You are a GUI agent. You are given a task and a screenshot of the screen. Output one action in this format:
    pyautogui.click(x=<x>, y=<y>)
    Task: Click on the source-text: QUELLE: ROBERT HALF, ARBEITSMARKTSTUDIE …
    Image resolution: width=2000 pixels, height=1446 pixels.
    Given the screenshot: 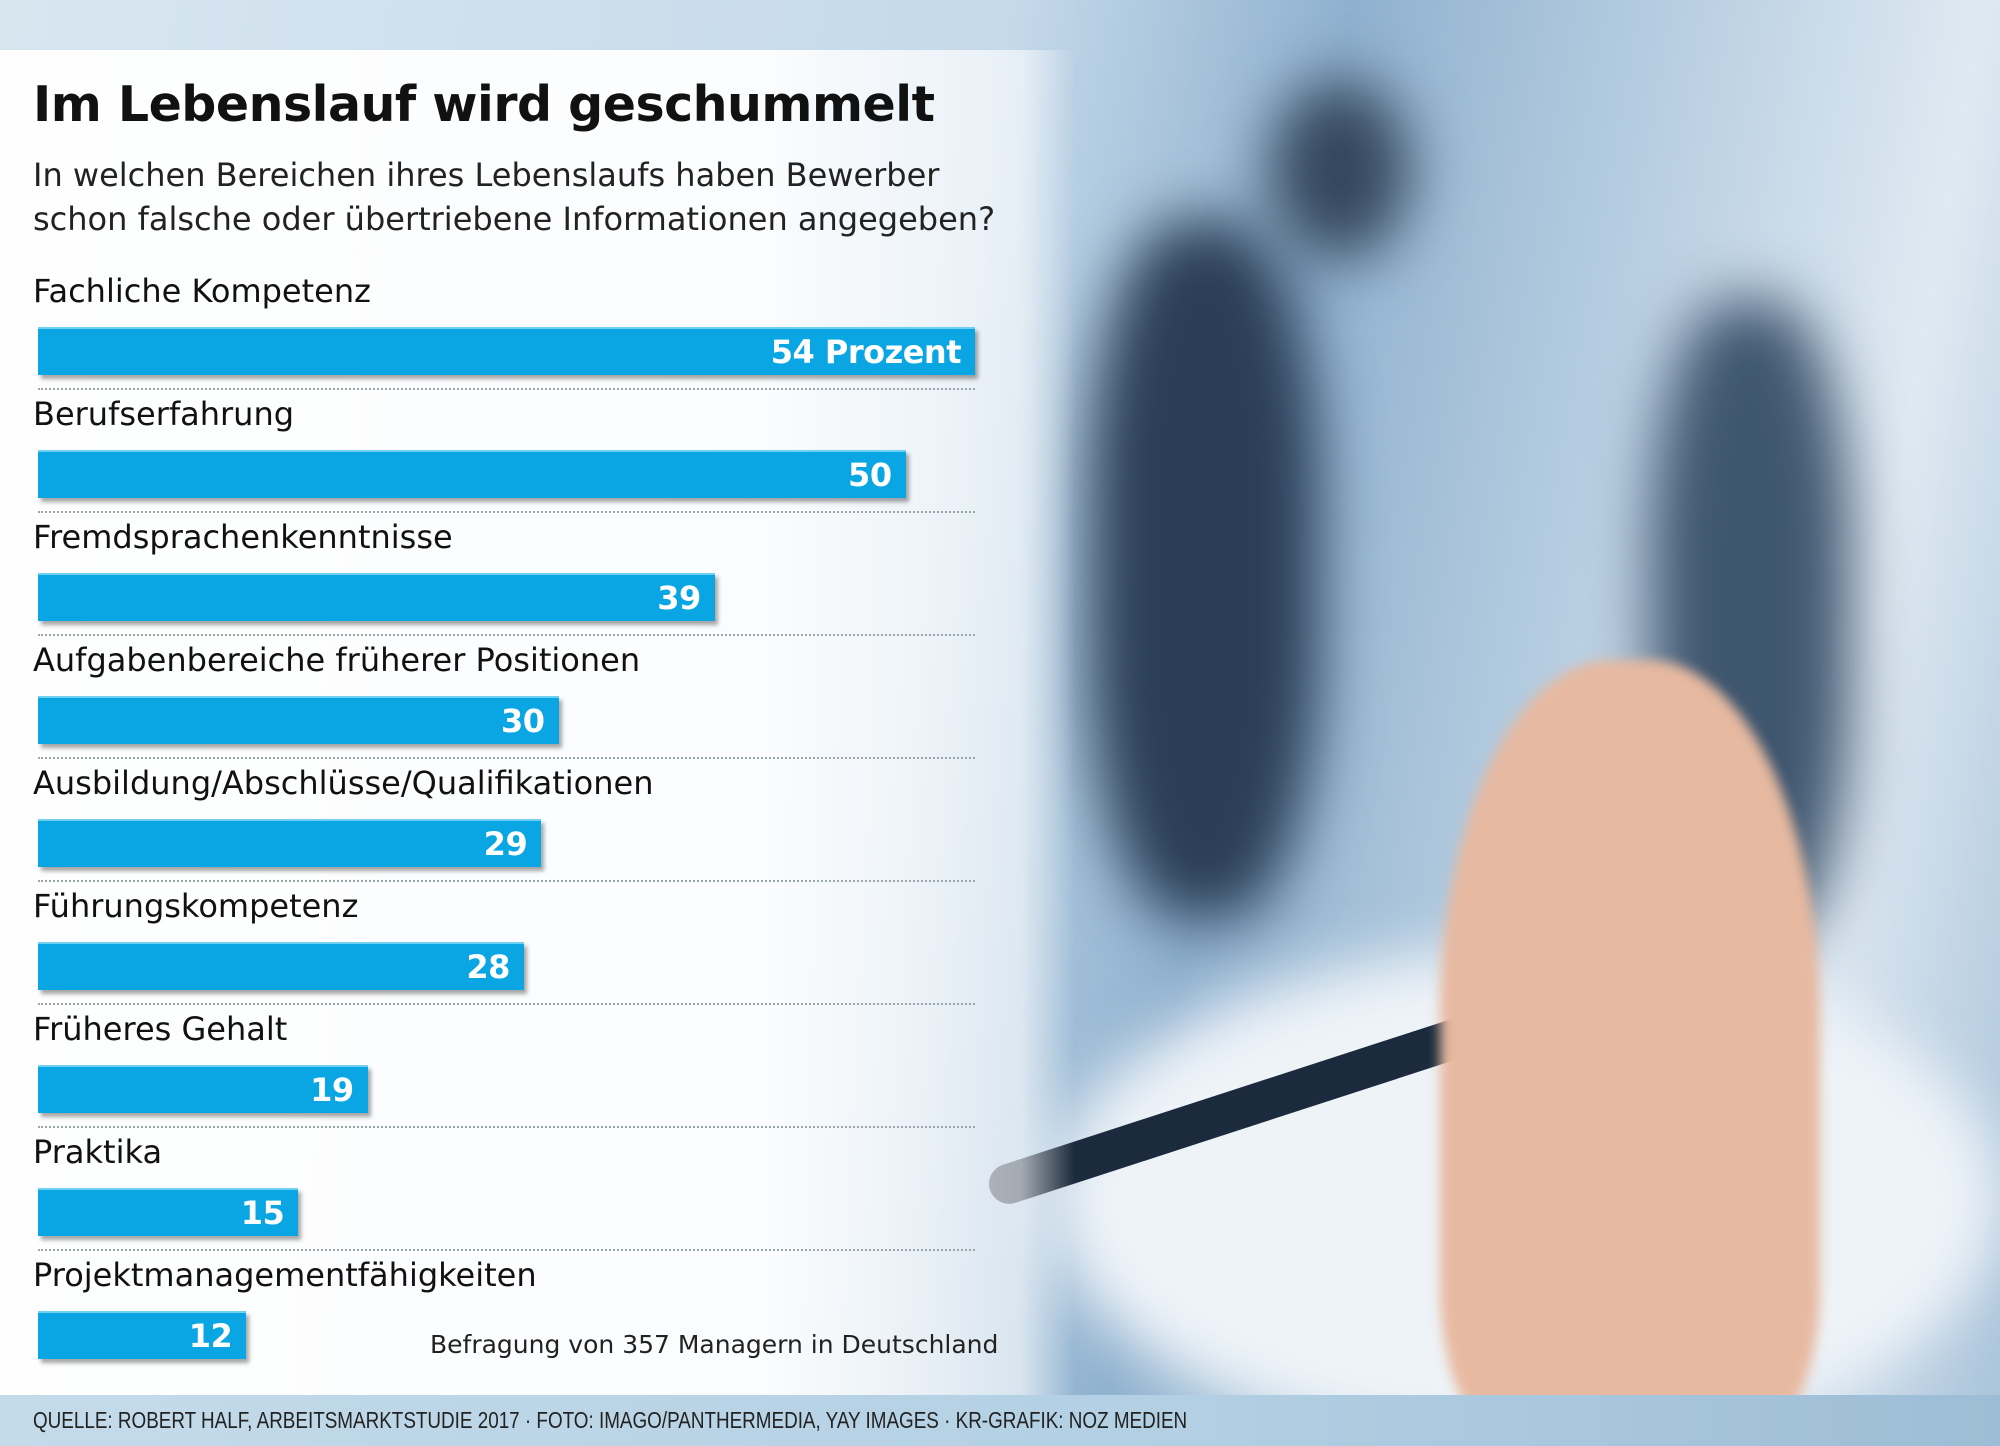 What is the action you would take?
    pyautogui.click(x=610, y=1420)
    